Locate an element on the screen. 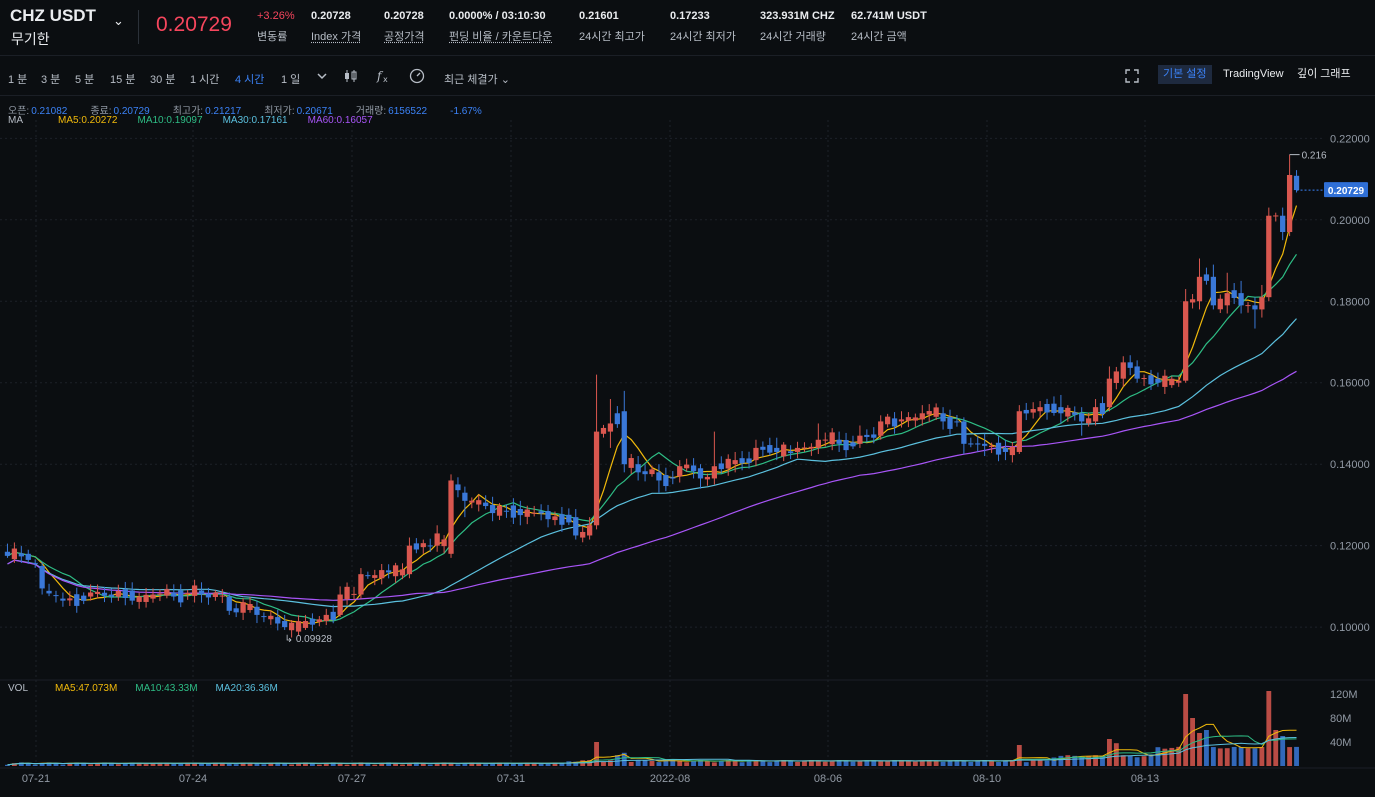 The height and width of the screenshot is (797, 1375). current-price-tag-label: 0.20729 is located at coordinates (1346, 191).